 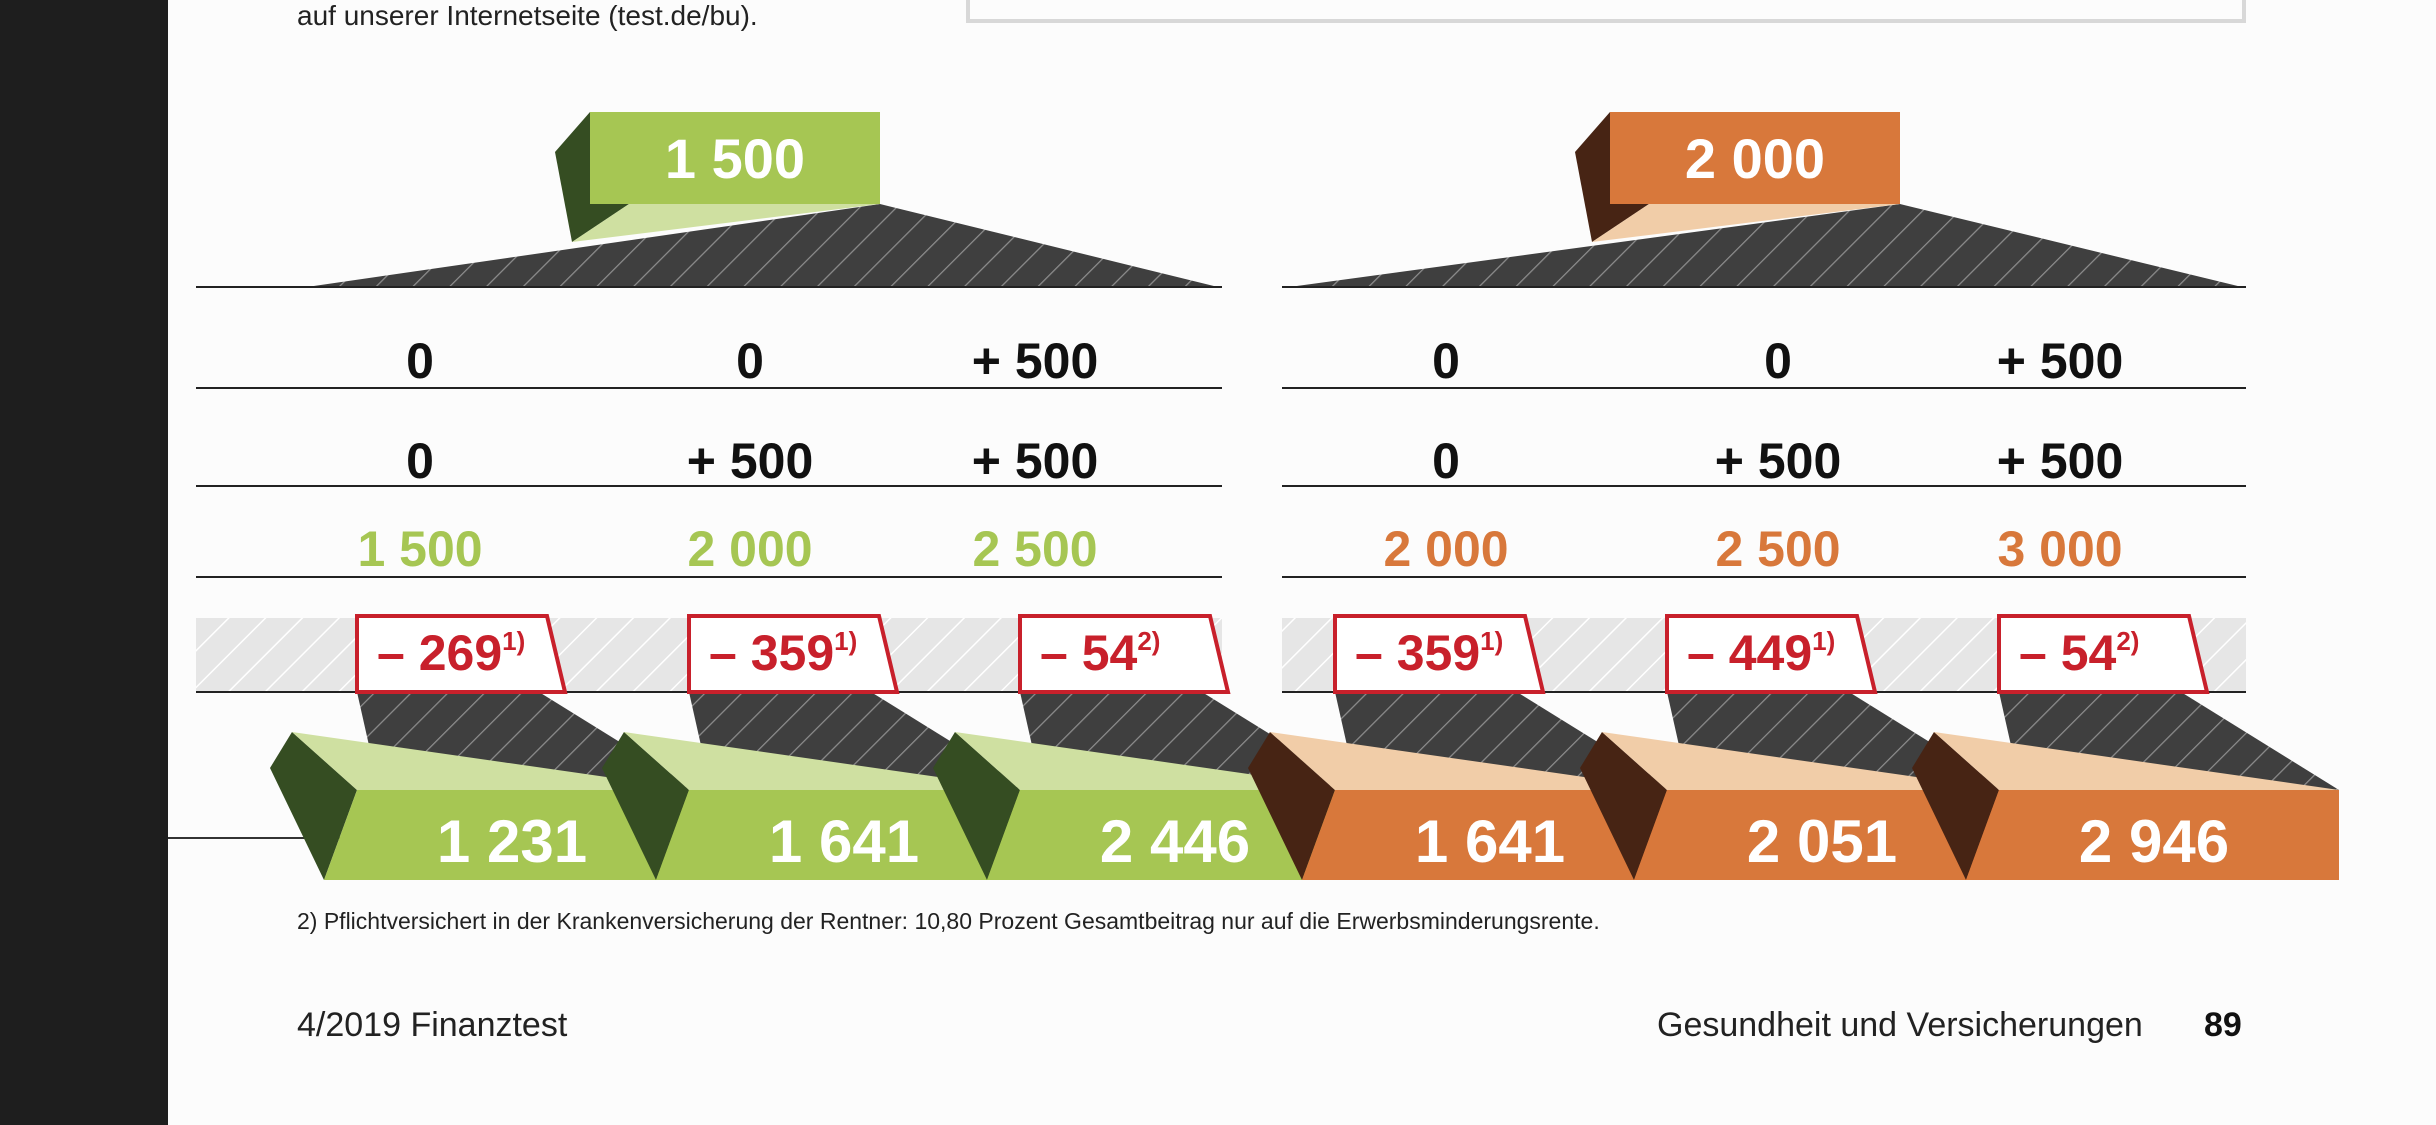 I want to click on deduction-value: – 2691), so click(x=451, y=653).